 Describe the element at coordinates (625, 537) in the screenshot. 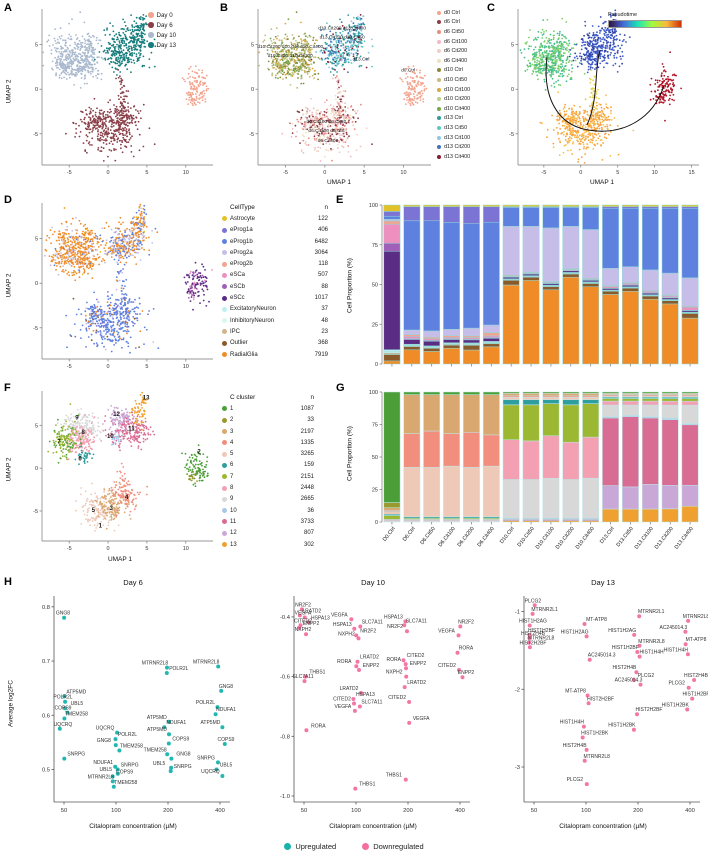

I see `bar-x-label: D13.Cit50` at that location.